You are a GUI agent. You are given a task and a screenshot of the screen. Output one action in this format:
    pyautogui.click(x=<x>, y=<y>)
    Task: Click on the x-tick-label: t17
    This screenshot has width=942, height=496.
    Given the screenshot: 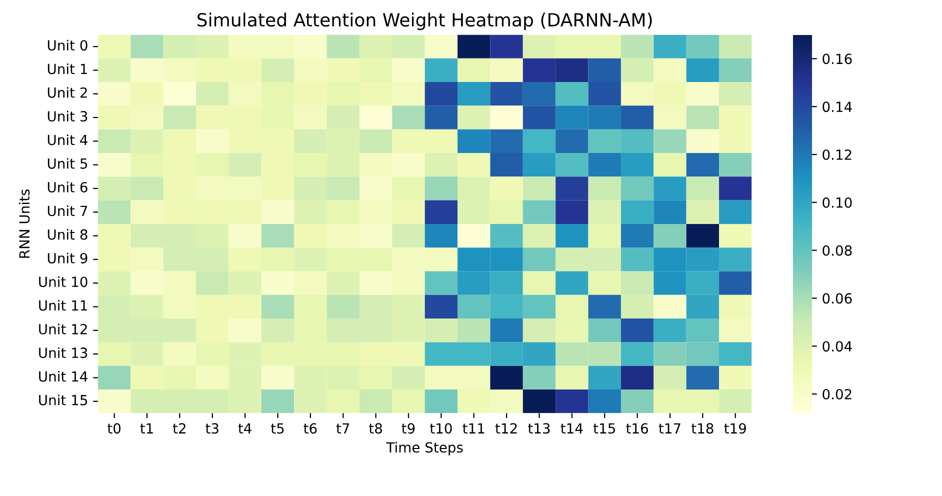 What is the action you would take?
    pyautogui.click(x=669, y=428)
    